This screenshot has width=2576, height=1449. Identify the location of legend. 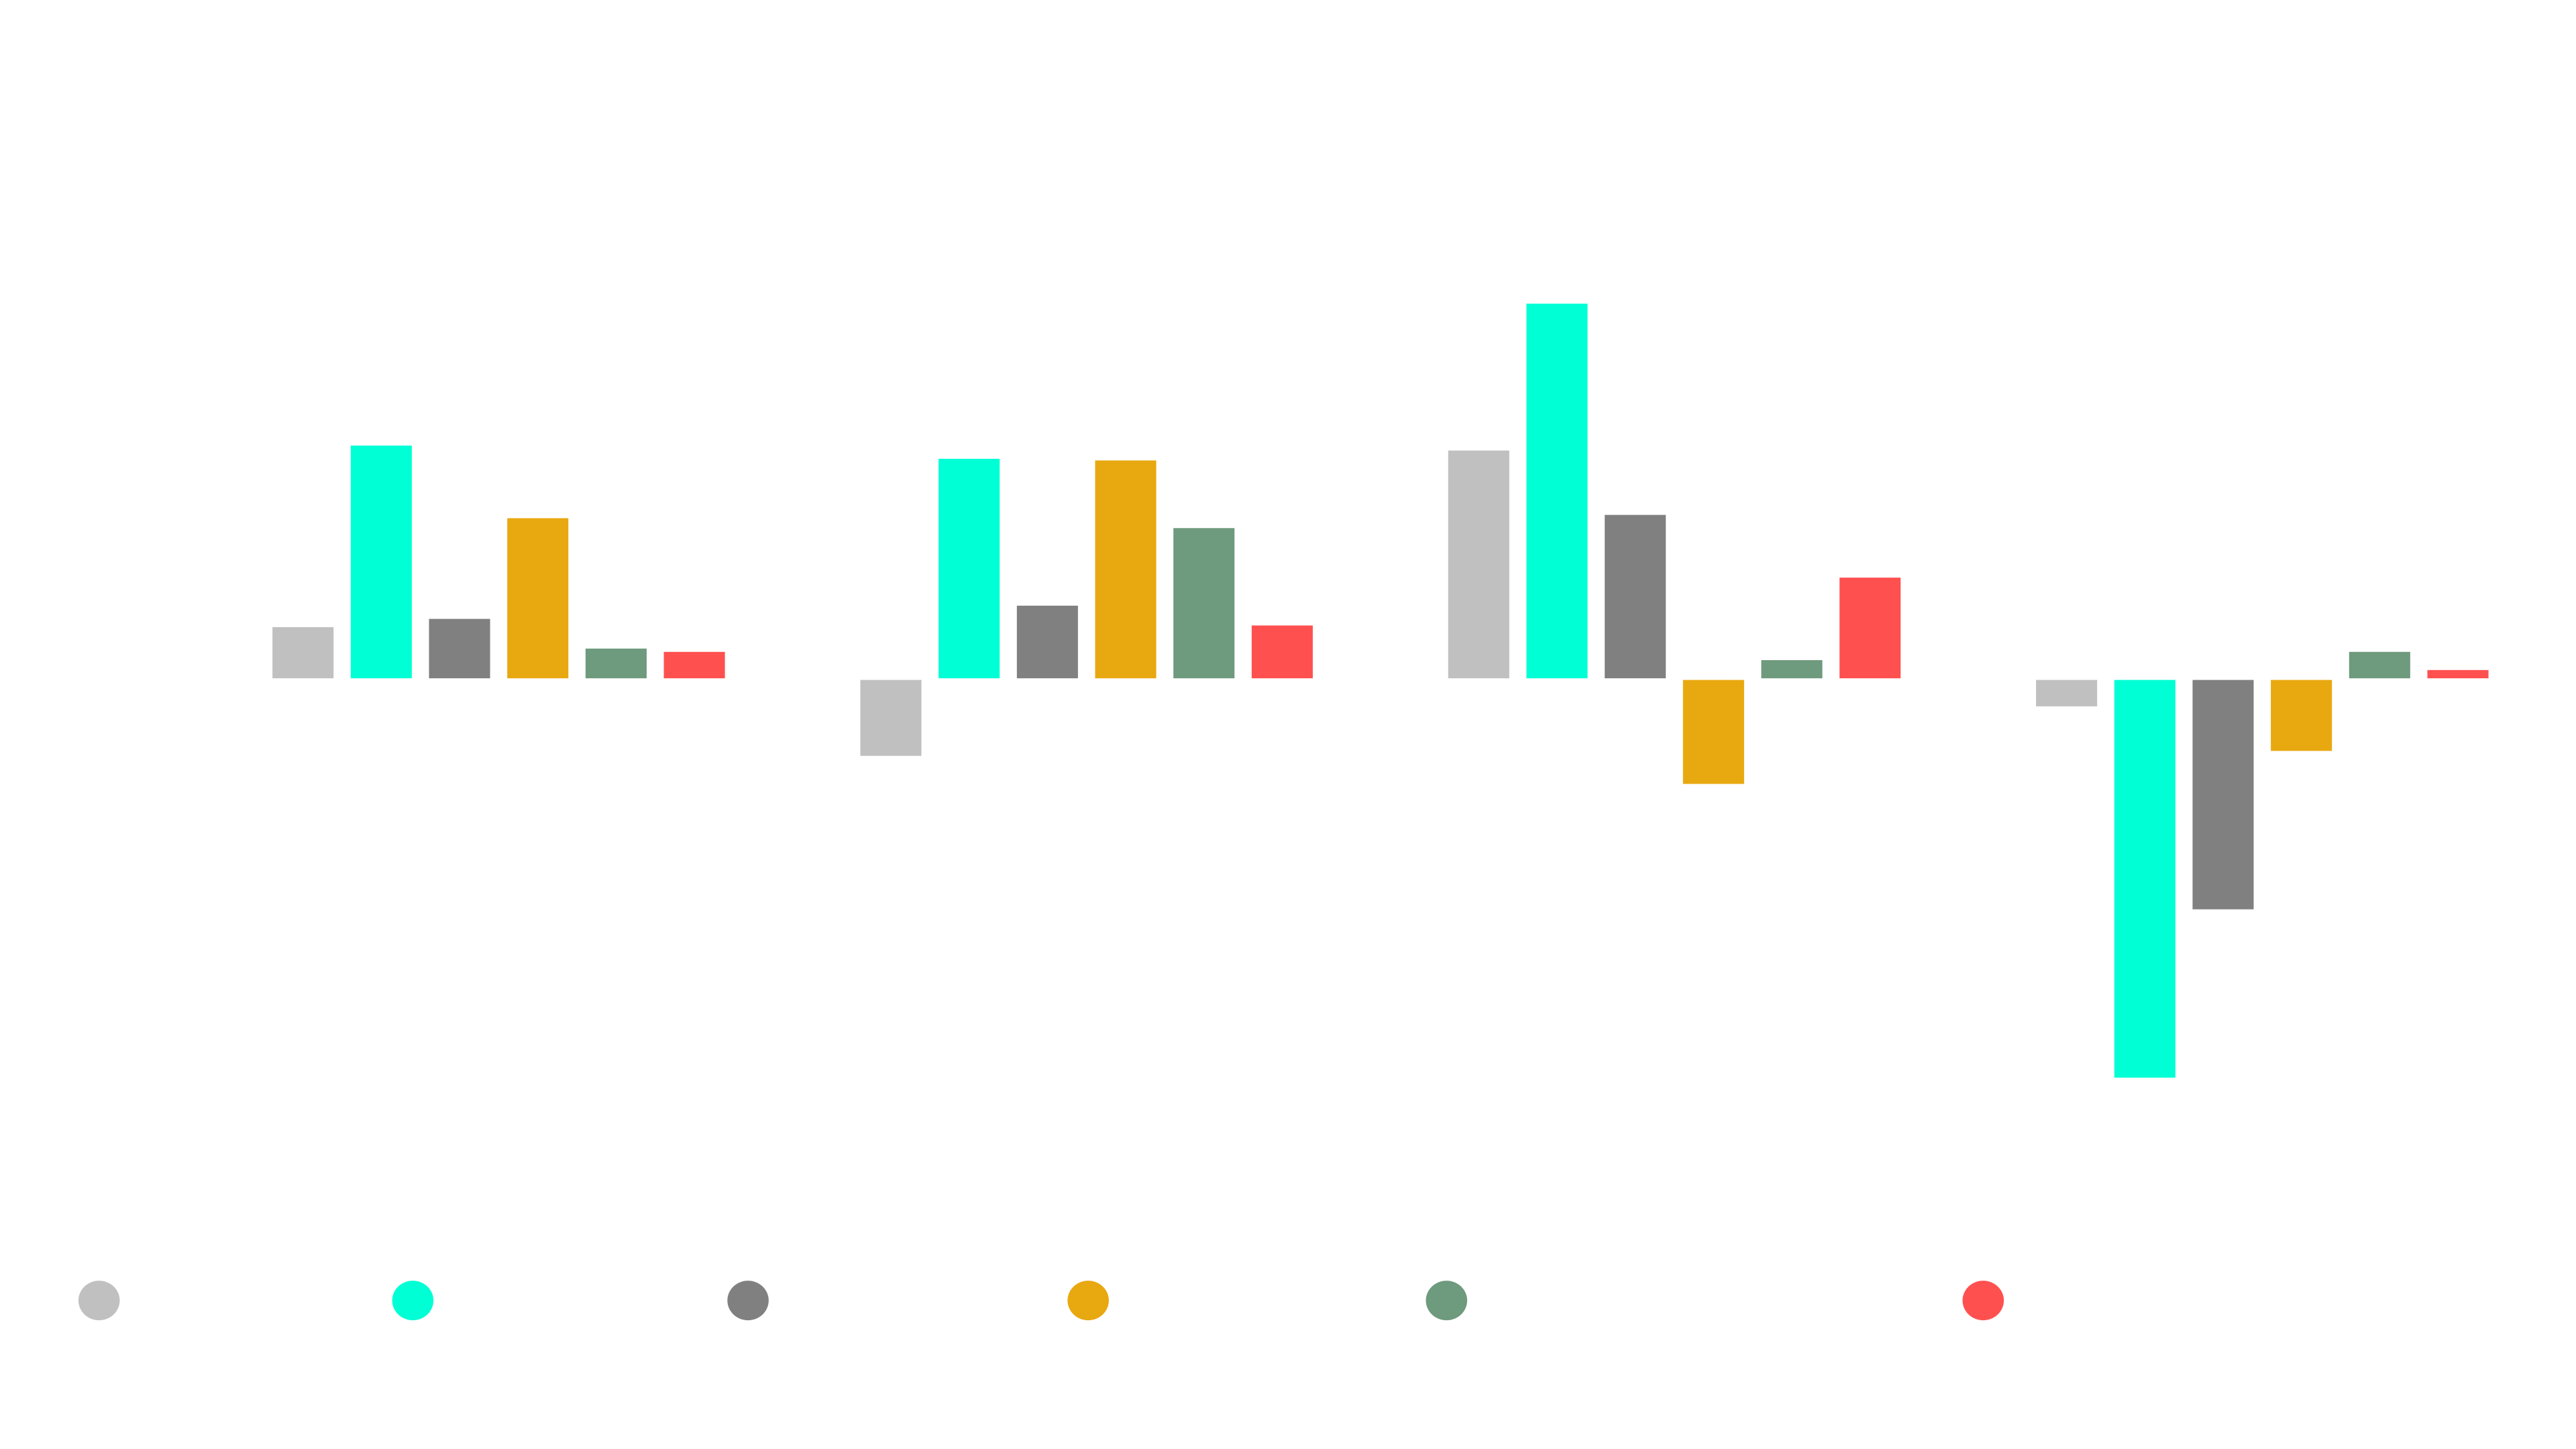
(1041, 1301).